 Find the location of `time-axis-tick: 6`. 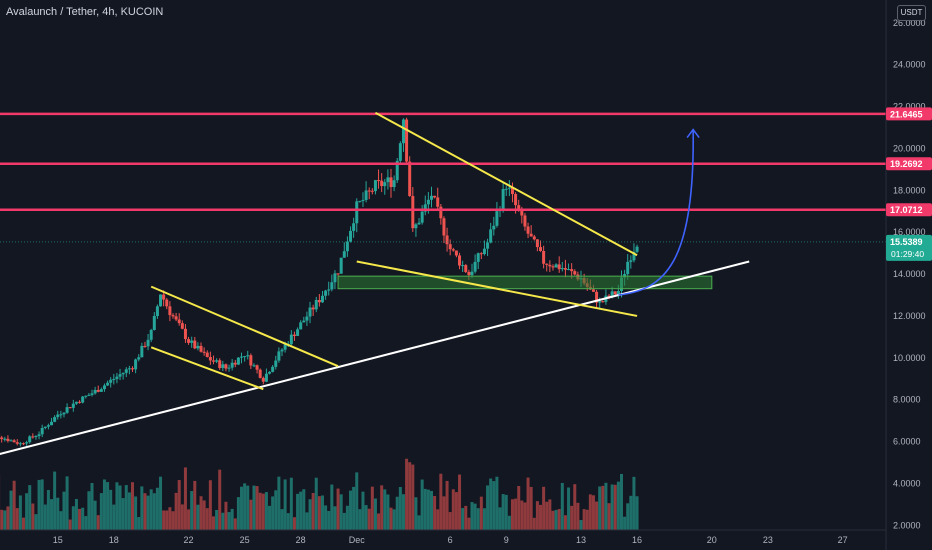

time-axis-tick: 6 is located at coordinates (450, 540).